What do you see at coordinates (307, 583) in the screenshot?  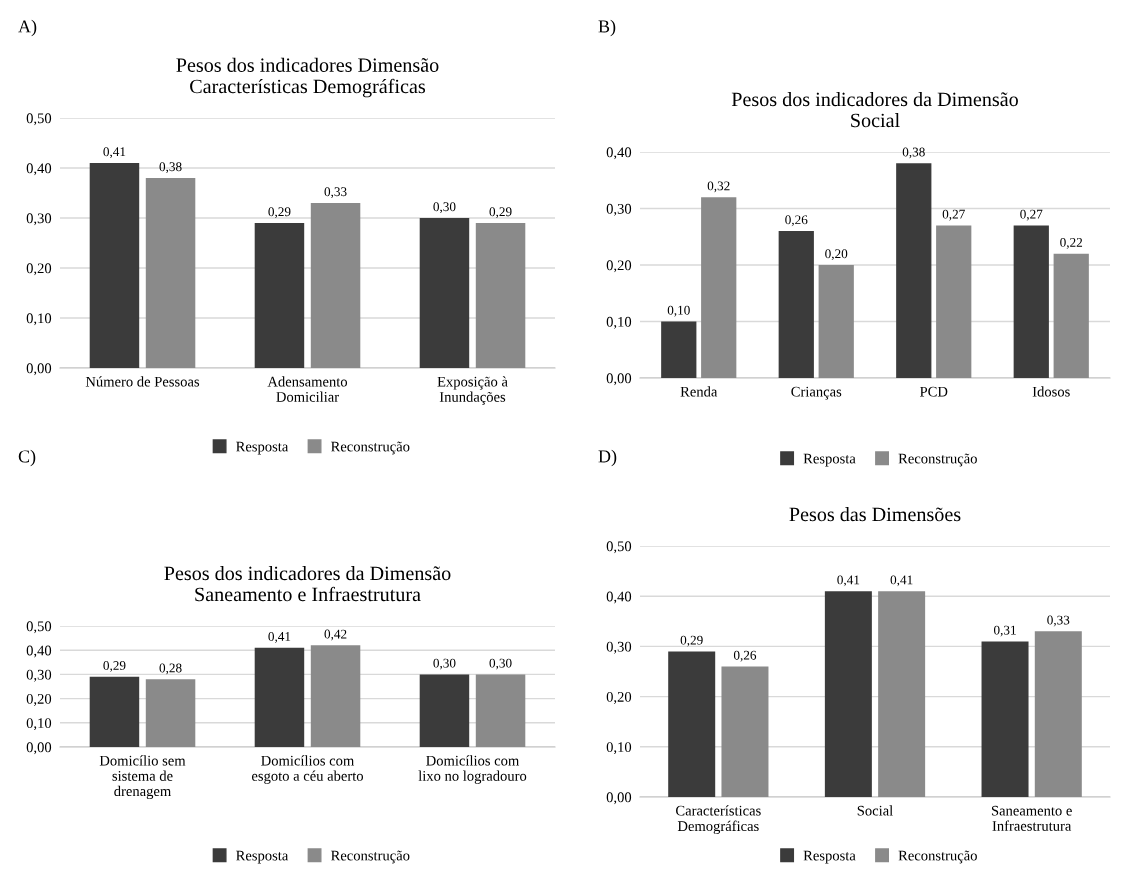 I see `chart-title: Pesos dos indicadores da Dimensão Saneamento e Infraestrutura` at bounding box center [307, 583].